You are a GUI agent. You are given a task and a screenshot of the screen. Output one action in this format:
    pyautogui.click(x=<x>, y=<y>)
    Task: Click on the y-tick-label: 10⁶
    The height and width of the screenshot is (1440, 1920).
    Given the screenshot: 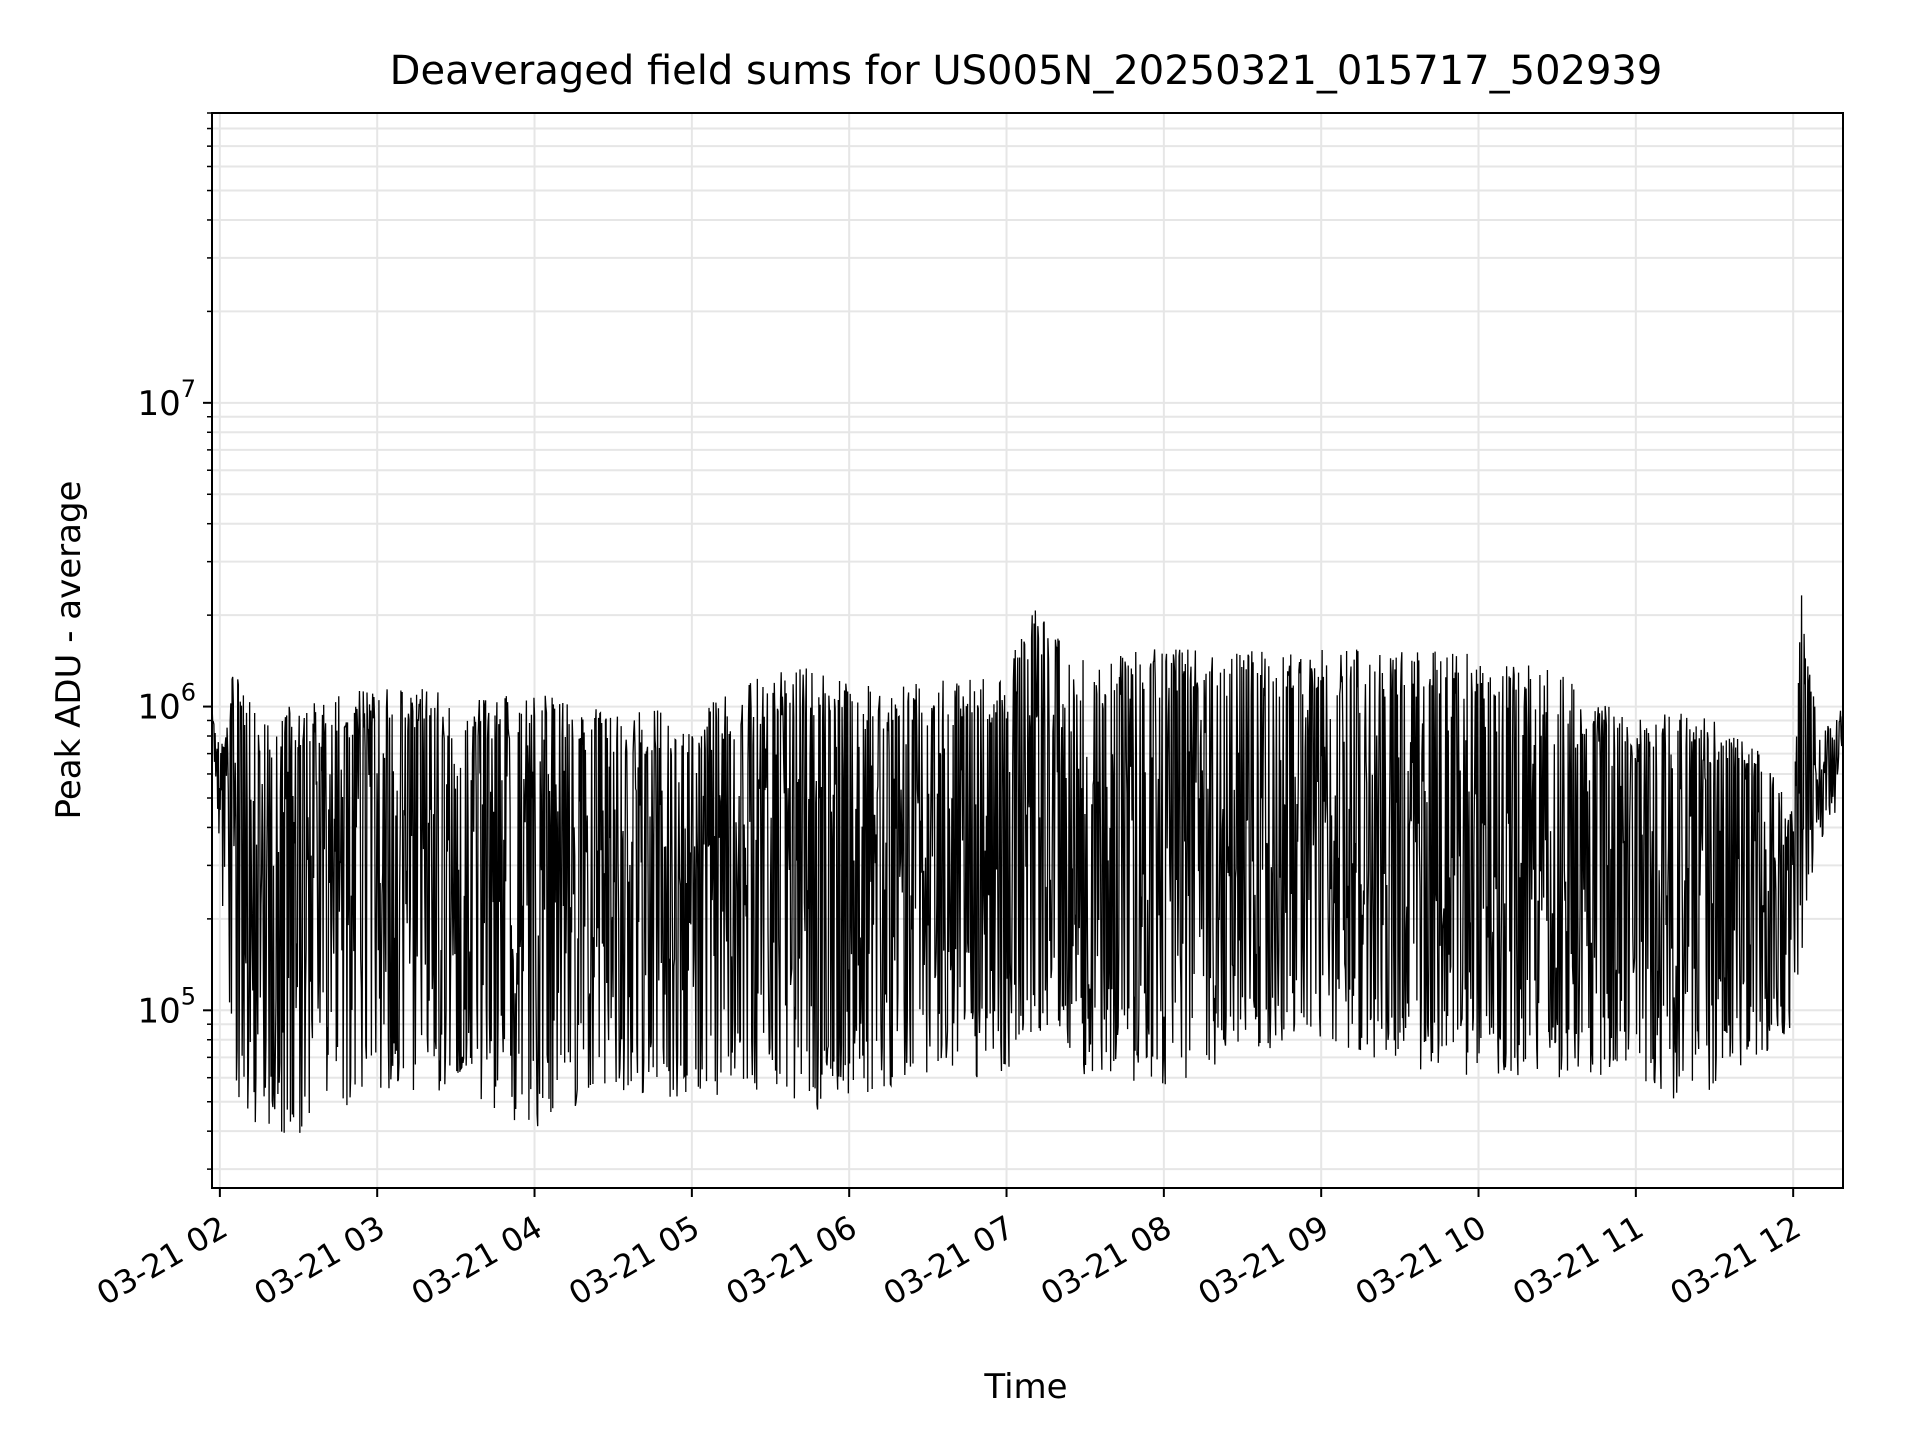 What is the action you would take?
    pyautogui.click(x=166, y=703)
    